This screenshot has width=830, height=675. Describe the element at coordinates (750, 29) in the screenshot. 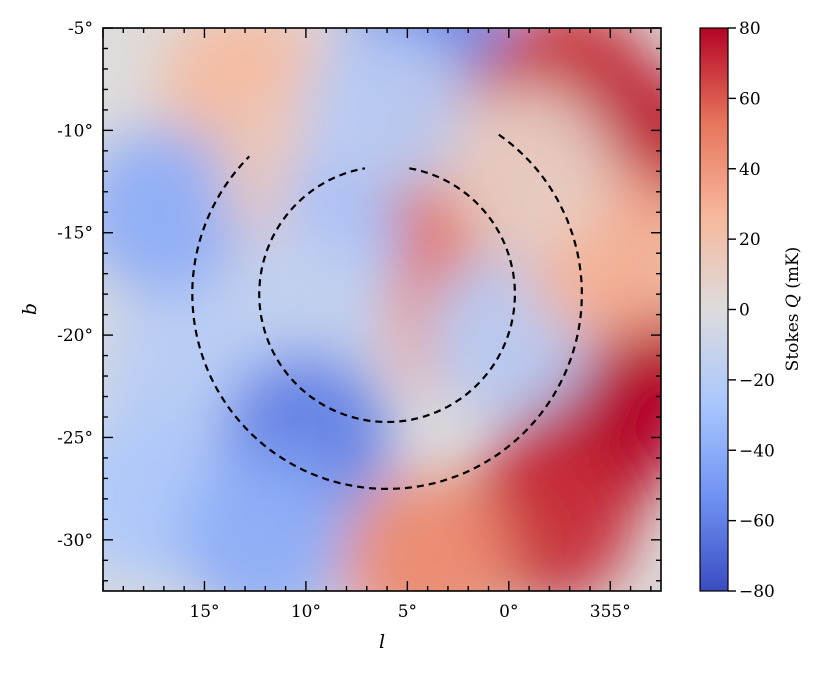

I see `colorbar-tick-label: 80` at that location.